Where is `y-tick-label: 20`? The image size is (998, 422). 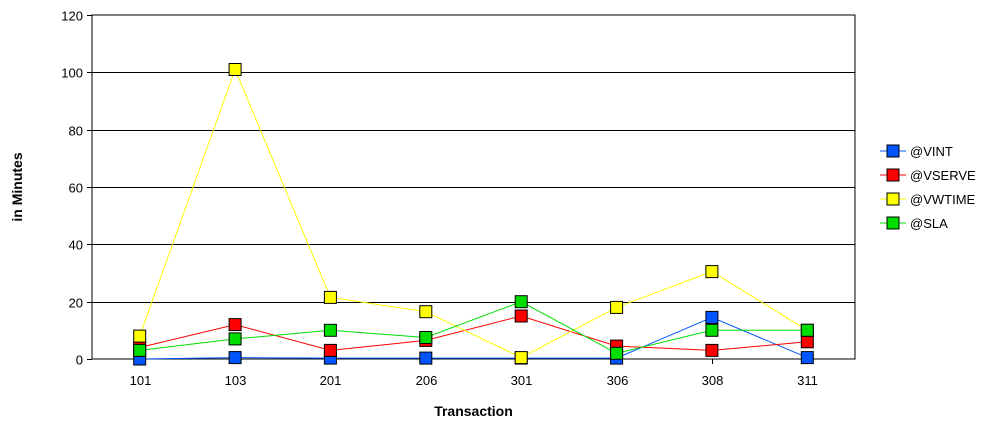 y-tick-label: 20 is located at coordinates (76, 303).